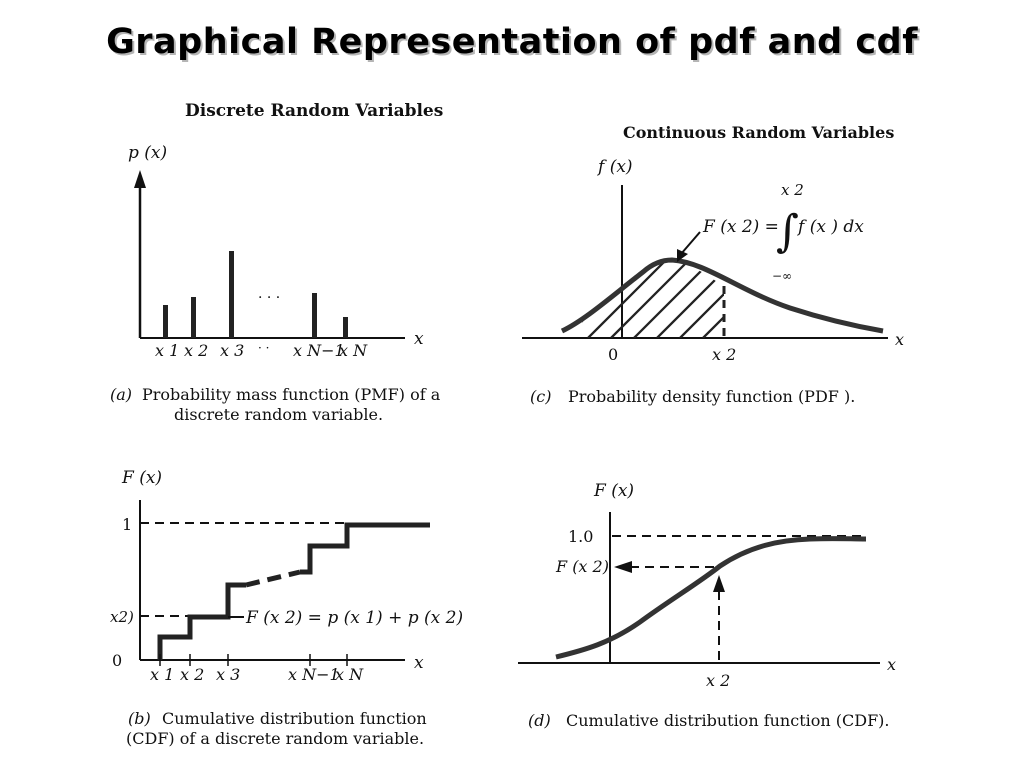 The width and height of the screenshot is (1024, 768). I want to click on panel-b-caption-line2: (CDF) of a discrete random variable., so click(275, 738).